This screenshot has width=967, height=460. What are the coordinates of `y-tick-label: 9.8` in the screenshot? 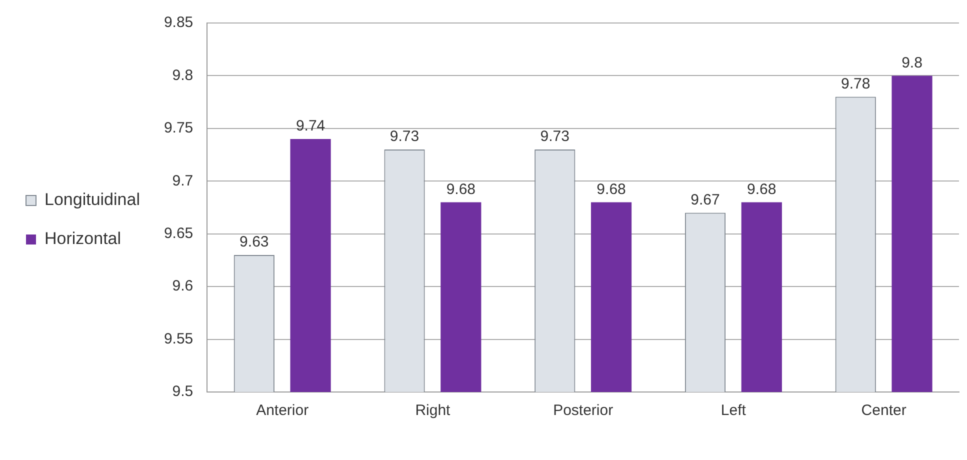 It's located at (183, 75).